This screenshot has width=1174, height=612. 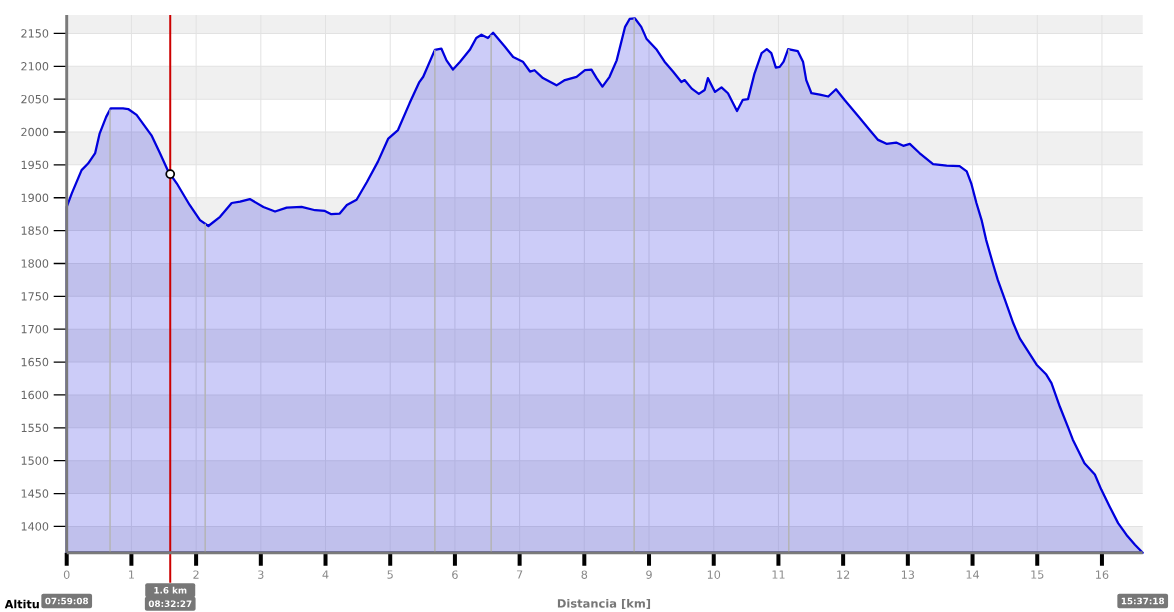 I want to click on x-tick-label: 9, so click(x=649, y=574).